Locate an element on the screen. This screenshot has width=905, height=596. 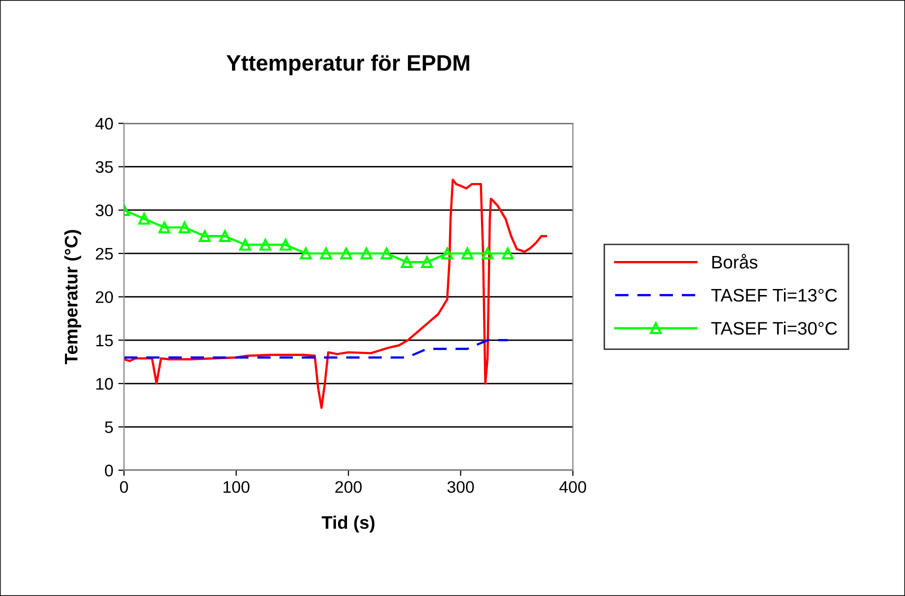
y-tick-label: 15 is located at coordinates (104, 340).